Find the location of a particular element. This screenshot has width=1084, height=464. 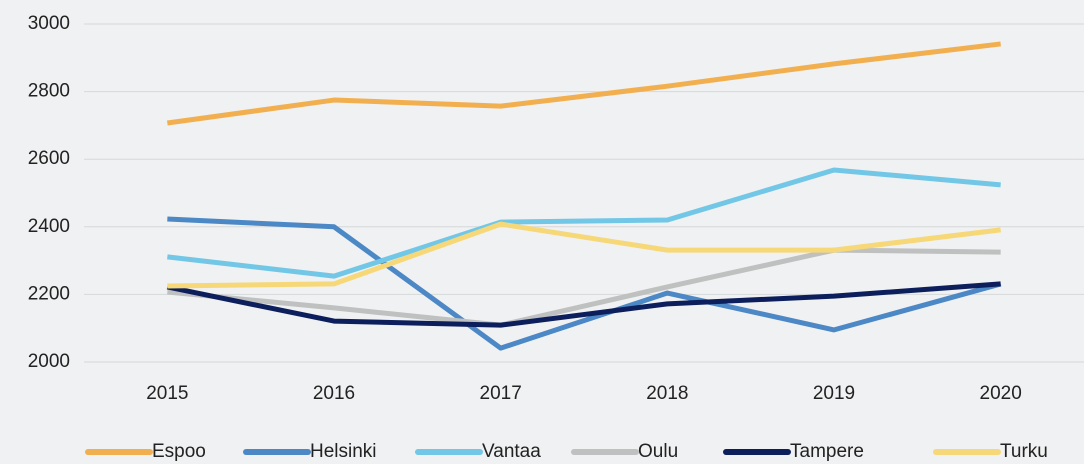

x-tick-label: 2017 is located at coordinates (501, 393).